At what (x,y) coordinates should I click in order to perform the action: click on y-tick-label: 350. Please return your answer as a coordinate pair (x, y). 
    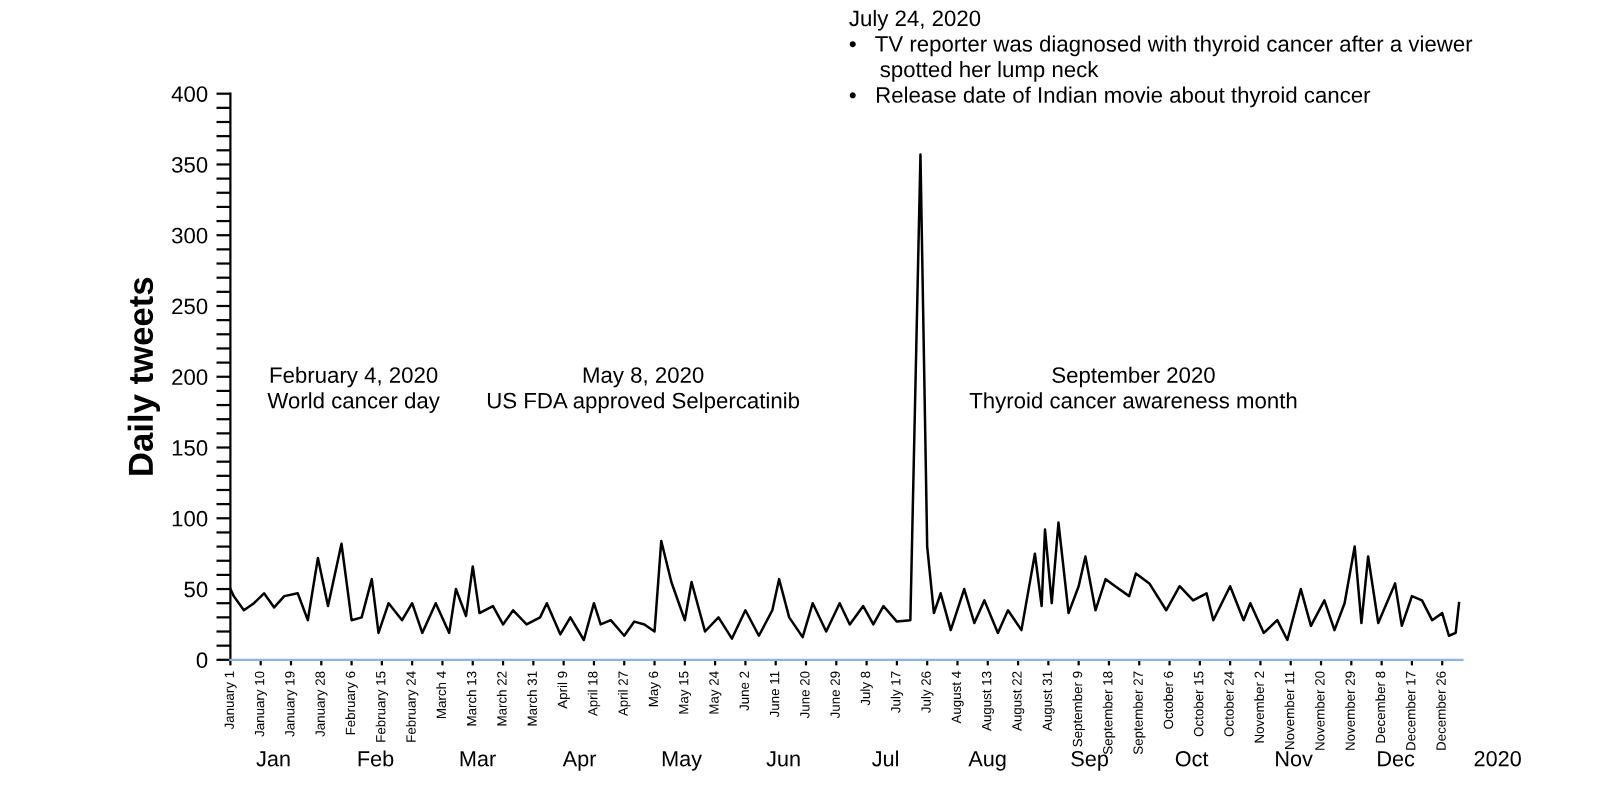
    Looking at the image, I should click on (189, 164).